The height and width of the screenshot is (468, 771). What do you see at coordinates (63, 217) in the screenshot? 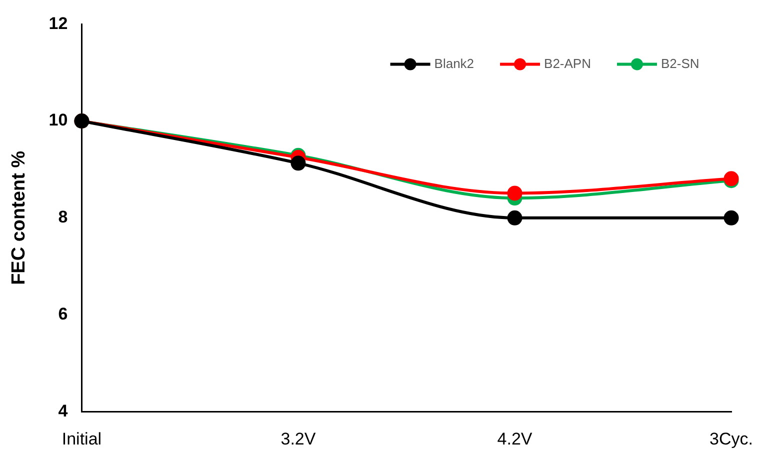
I see `y-tick-label: 8` at bounding box center [63, 217].